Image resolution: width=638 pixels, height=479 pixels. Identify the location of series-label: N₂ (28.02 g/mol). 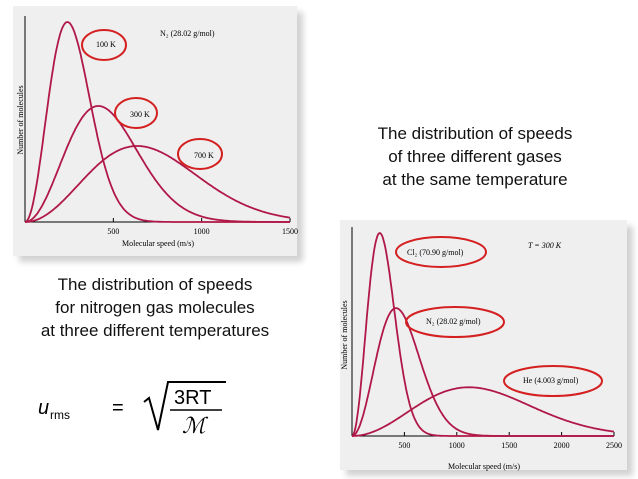
(453, 321).